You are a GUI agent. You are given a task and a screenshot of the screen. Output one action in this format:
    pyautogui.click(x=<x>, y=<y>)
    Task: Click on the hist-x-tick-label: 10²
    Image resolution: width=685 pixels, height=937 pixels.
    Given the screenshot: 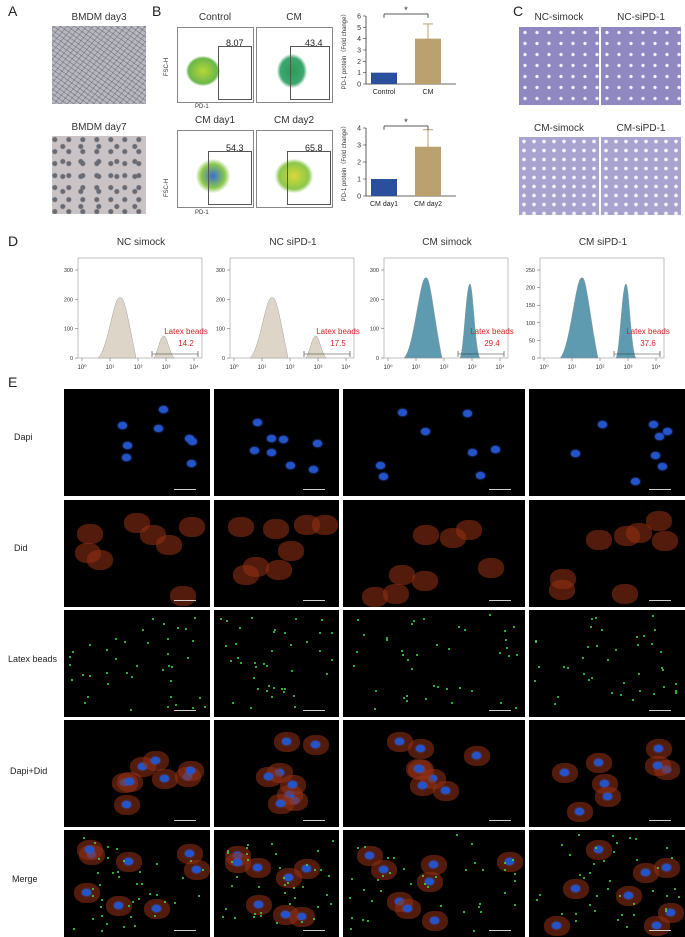 What is the action you would take?
    pyautogui.click(x=444, y=368)
    